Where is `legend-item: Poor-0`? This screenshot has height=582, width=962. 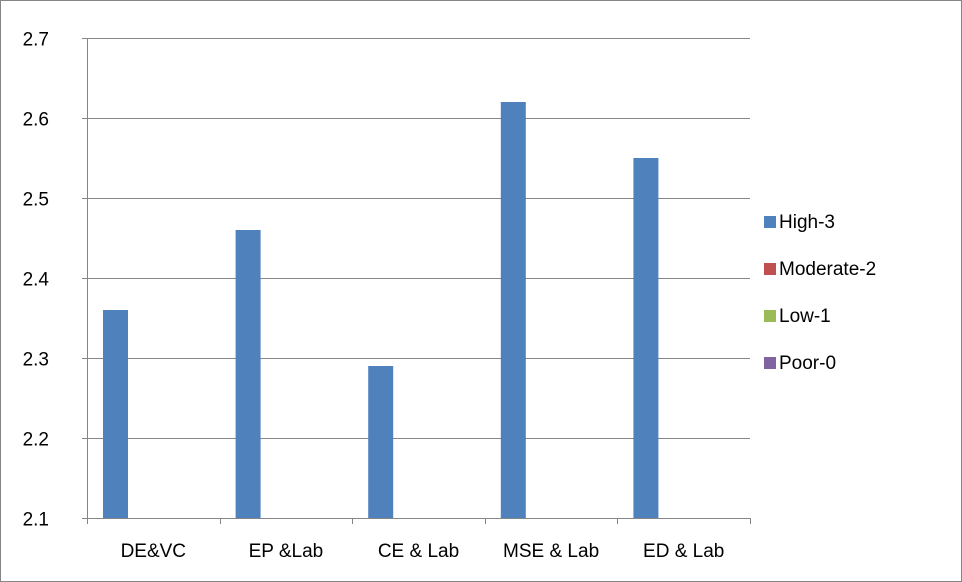
legend-item: Poor-0 is located at coordinates (800, 363).